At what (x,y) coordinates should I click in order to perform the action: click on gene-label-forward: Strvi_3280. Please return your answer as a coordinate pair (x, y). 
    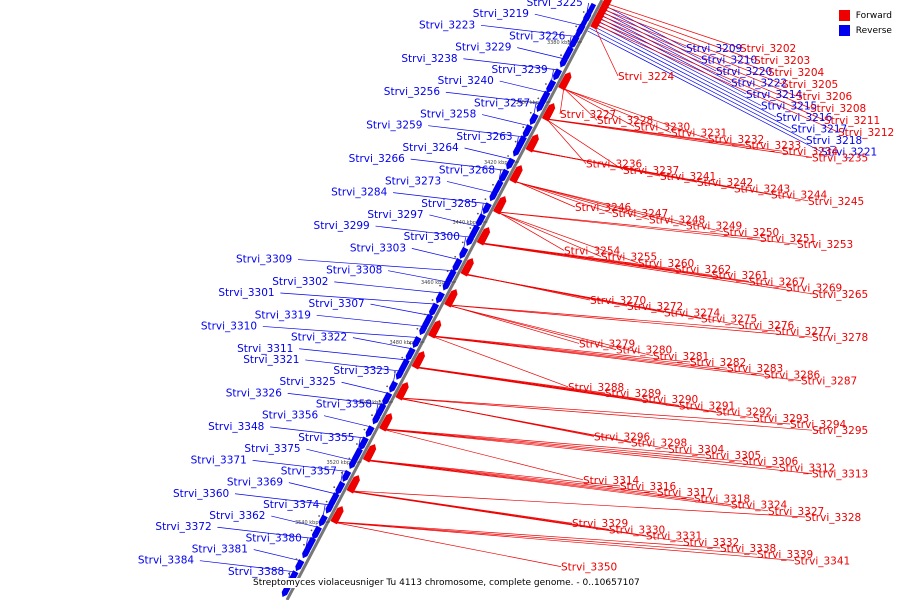
    Looking at the image, I should click on (644, 351).